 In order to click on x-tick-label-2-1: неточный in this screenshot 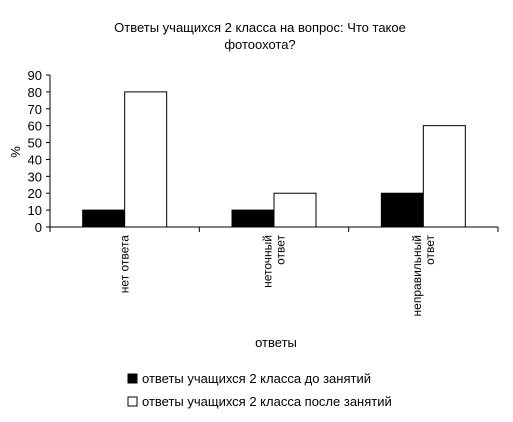, I will do `click(268, 261)`.